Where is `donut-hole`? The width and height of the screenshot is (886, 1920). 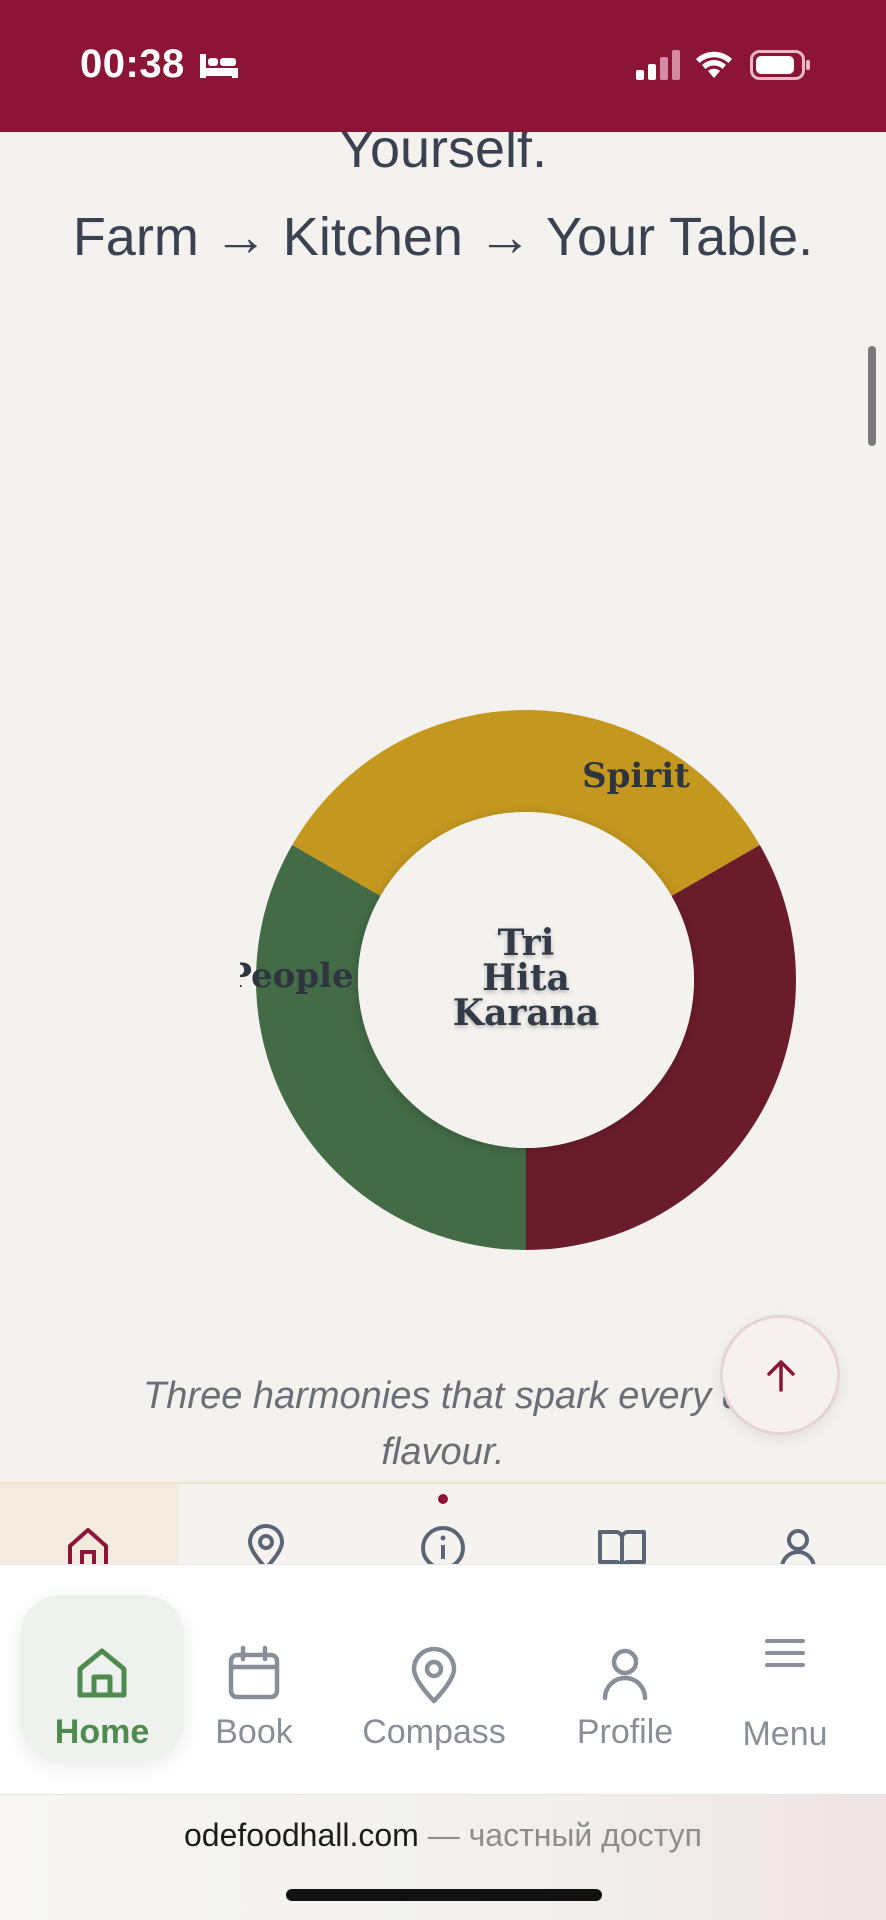 donut-hole is located at coordinates (526, 980).